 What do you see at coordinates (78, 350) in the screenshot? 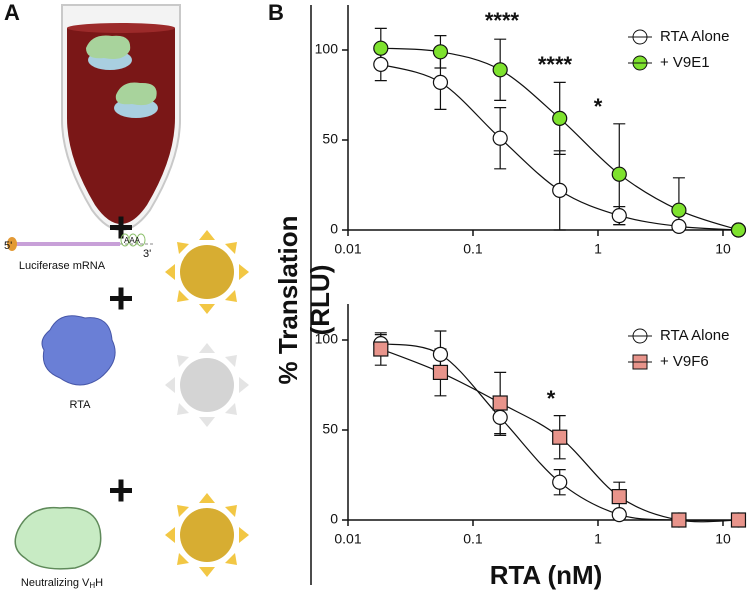
I see `rta-protein` at bounding box center [78, 350].